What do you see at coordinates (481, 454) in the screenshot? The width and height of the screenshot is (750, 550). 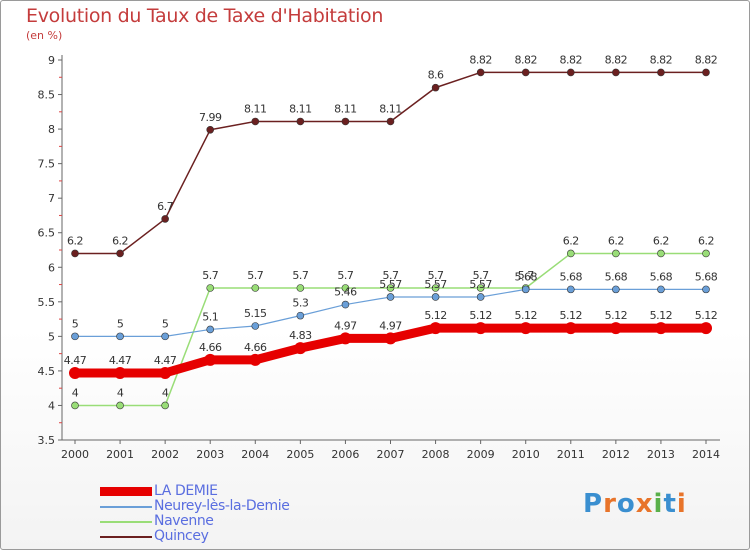 I see `x-tick-label: 2009` at bounding box center [481, 454].